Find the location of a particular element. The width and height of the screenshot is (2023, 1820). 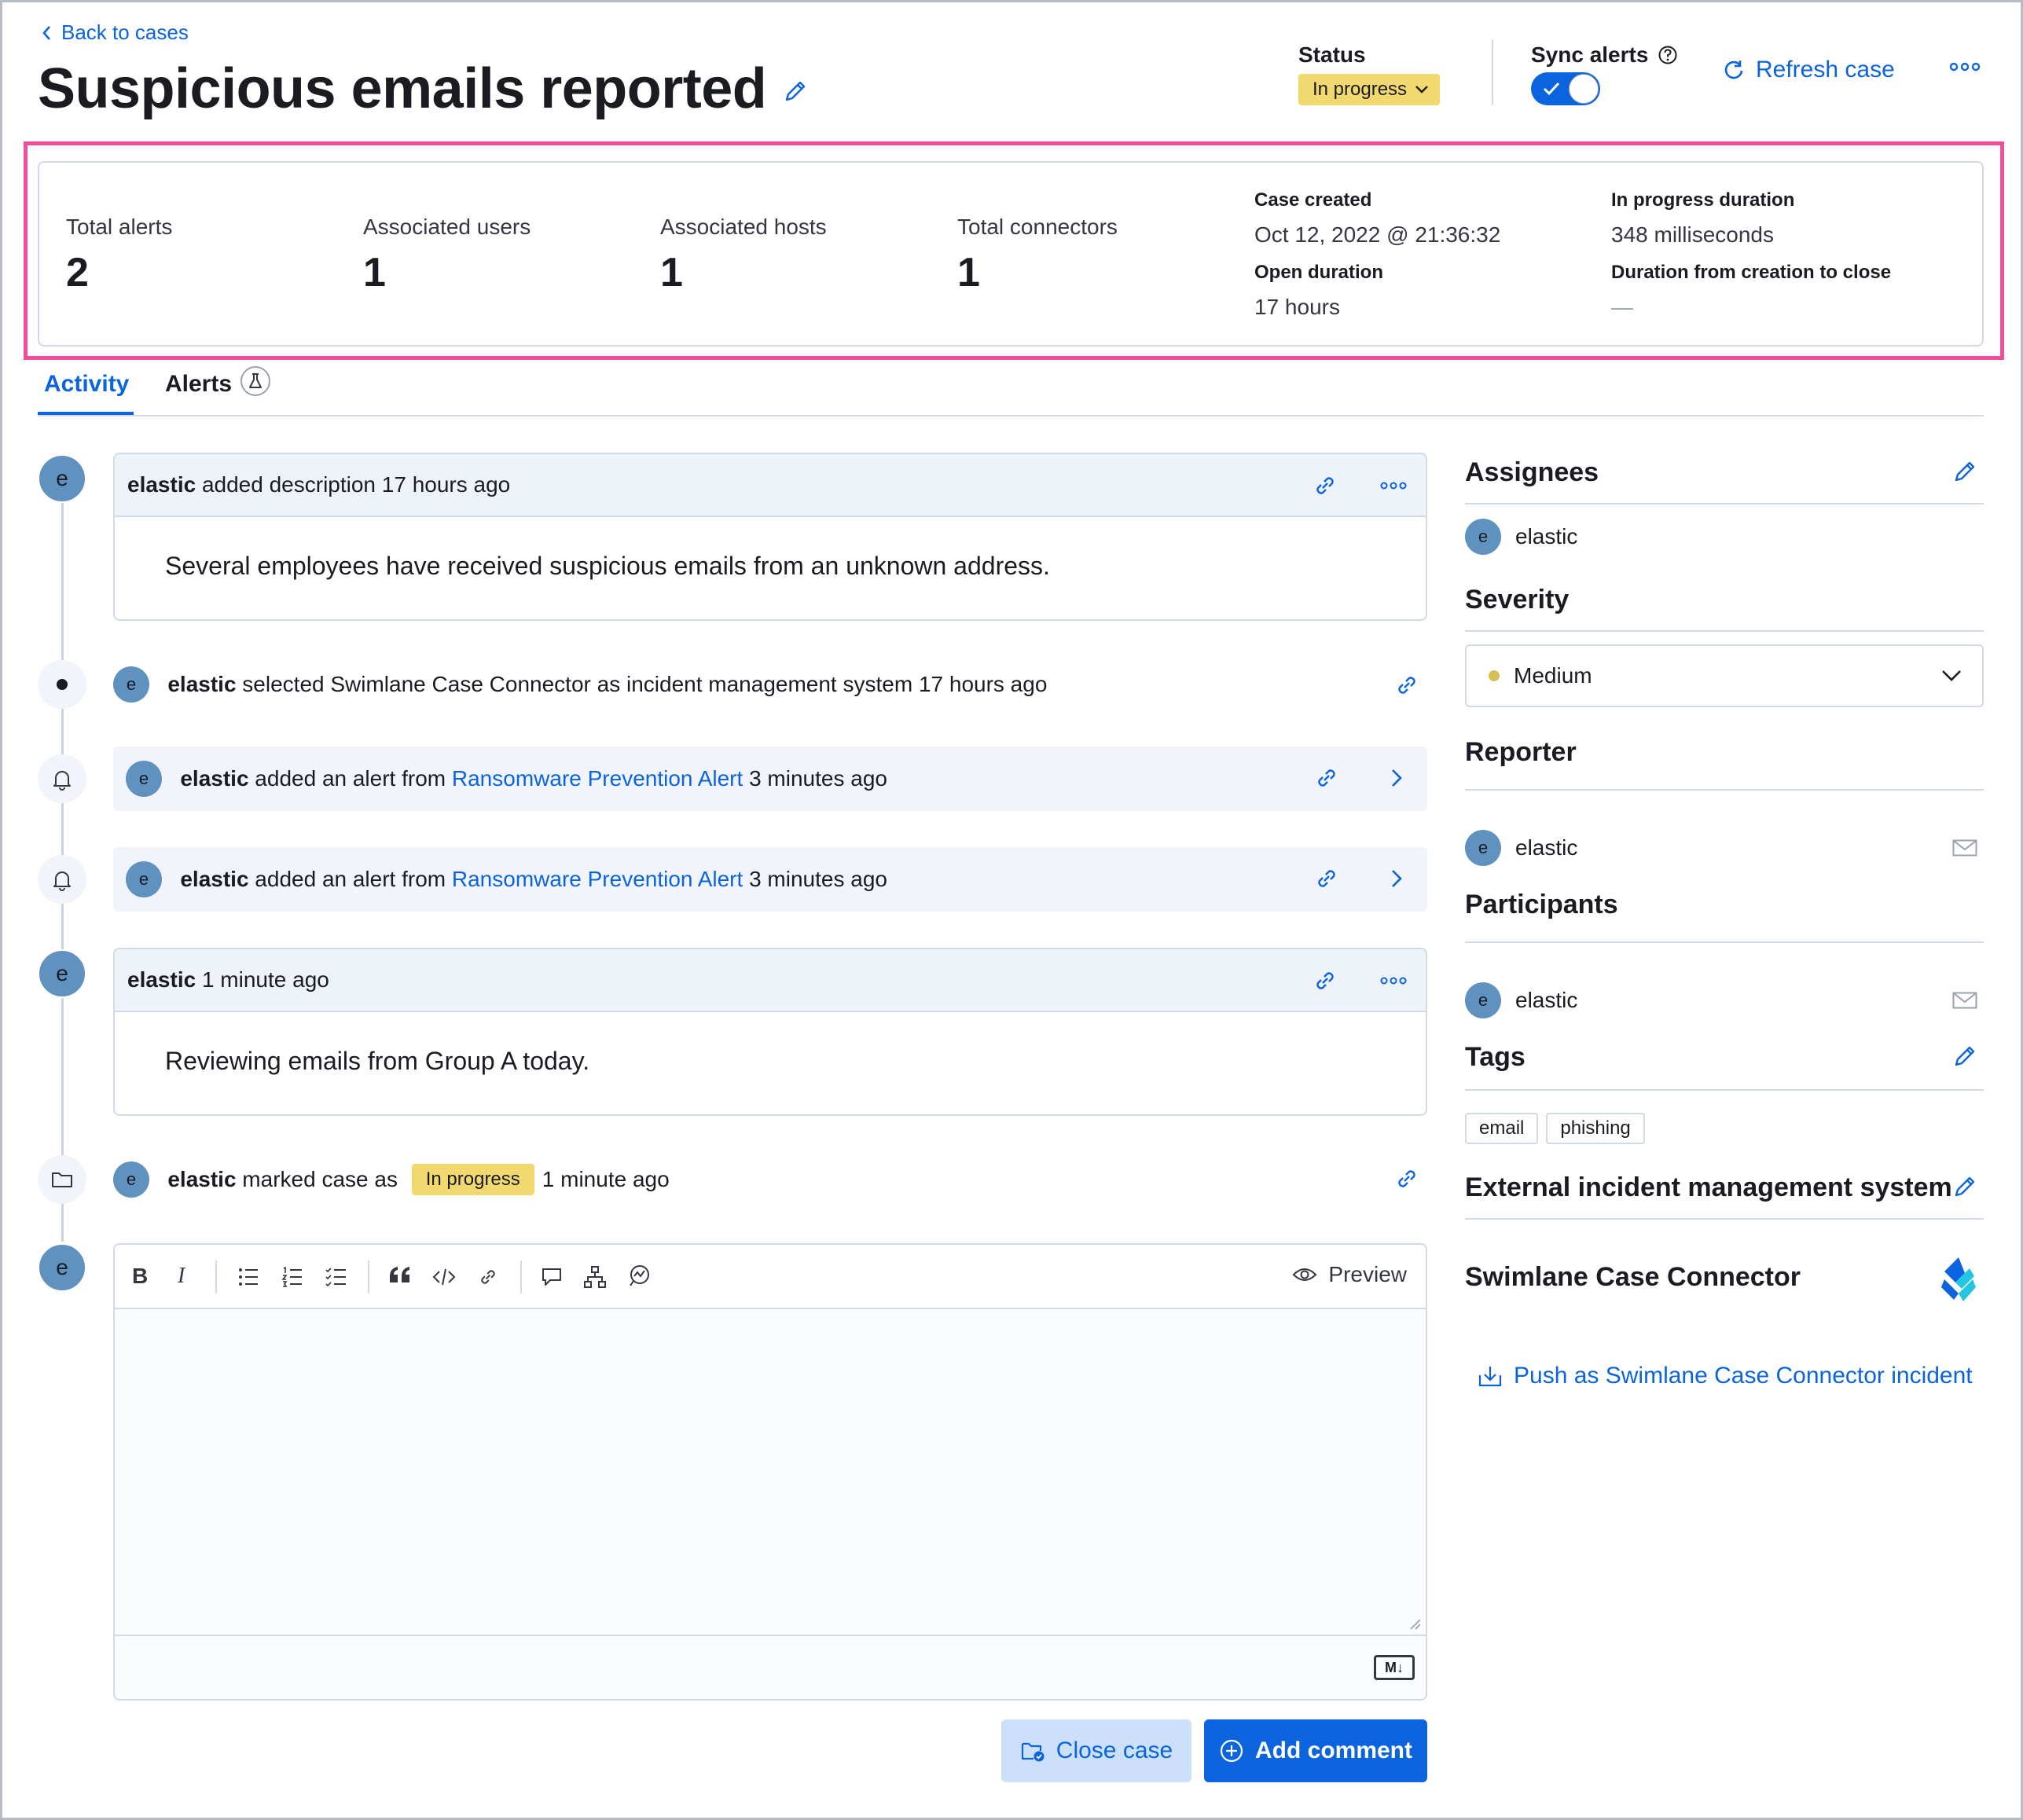

status-value: In progress is located at coordinates (1360, 89).